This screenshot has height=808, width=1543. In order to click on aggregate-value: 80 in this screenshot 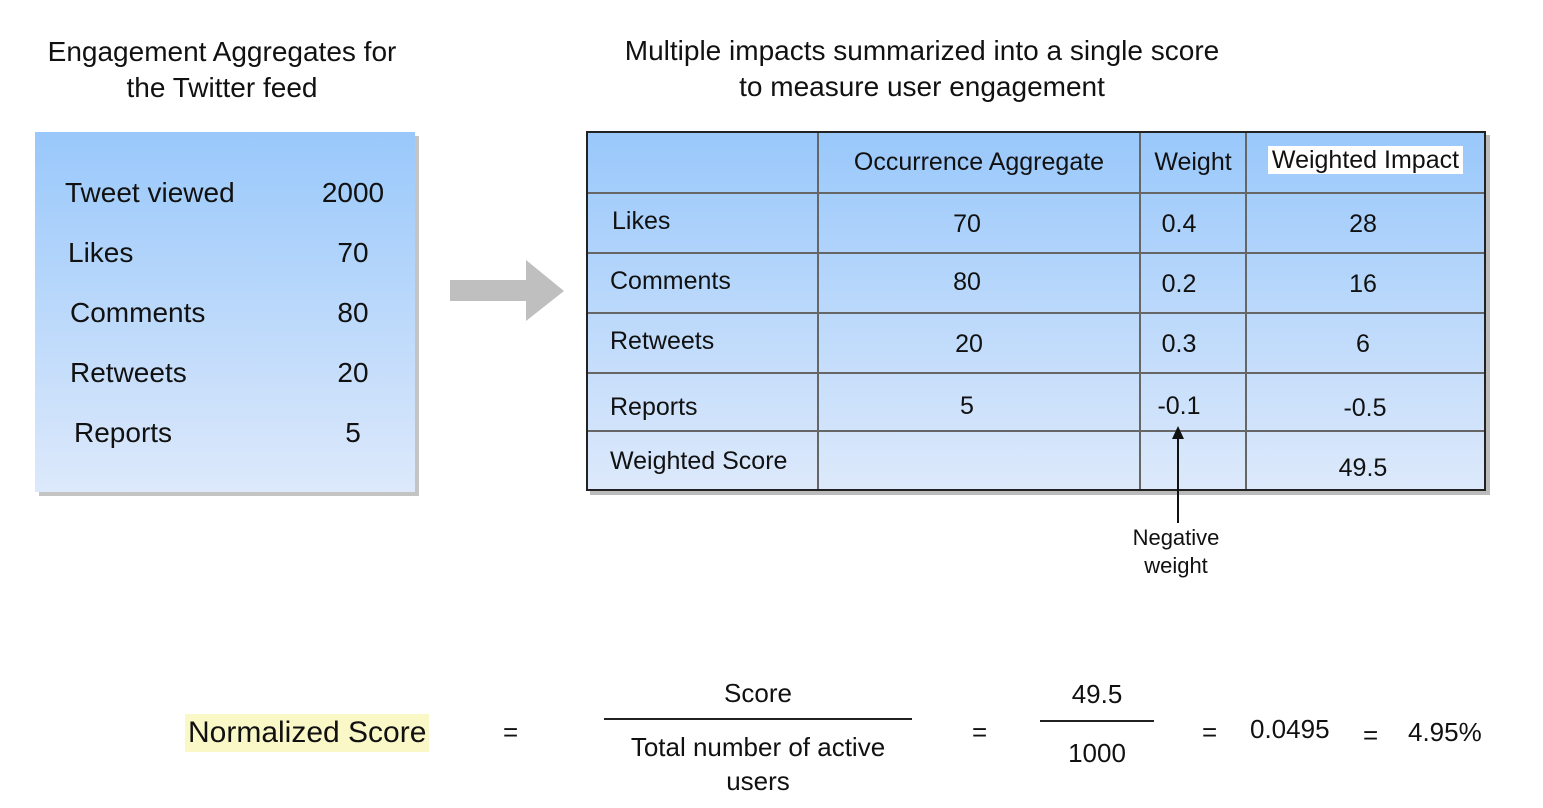, I will do `click(353, 312)`.